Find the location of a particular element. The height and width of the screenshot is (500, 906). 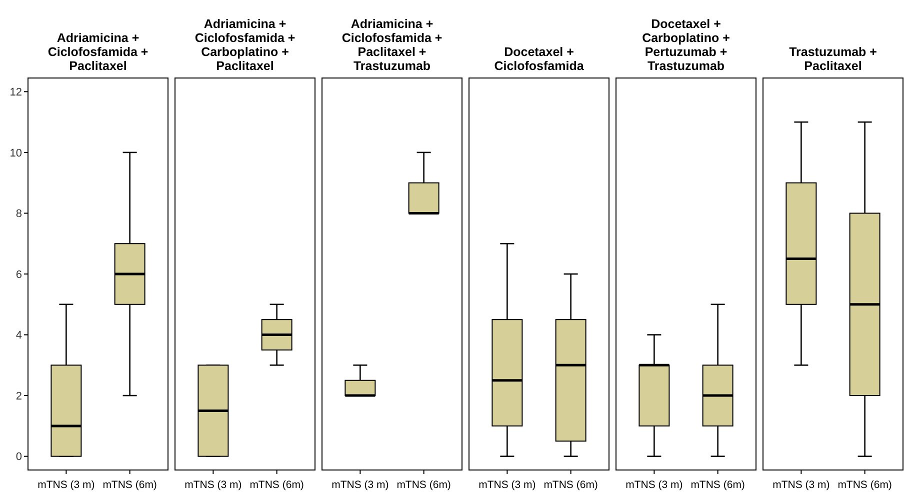

chart-title: Trastuzumab + Paclitaxel is located at coordinates (833, 59).